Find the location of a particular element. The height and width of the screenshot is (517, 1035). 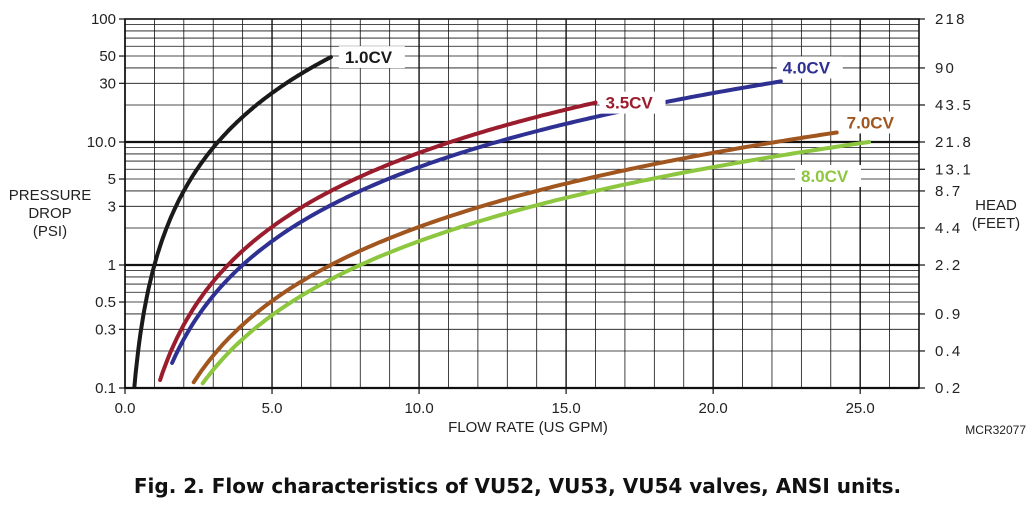

y-tick-label: 5 is located at coordinates (112, 179).